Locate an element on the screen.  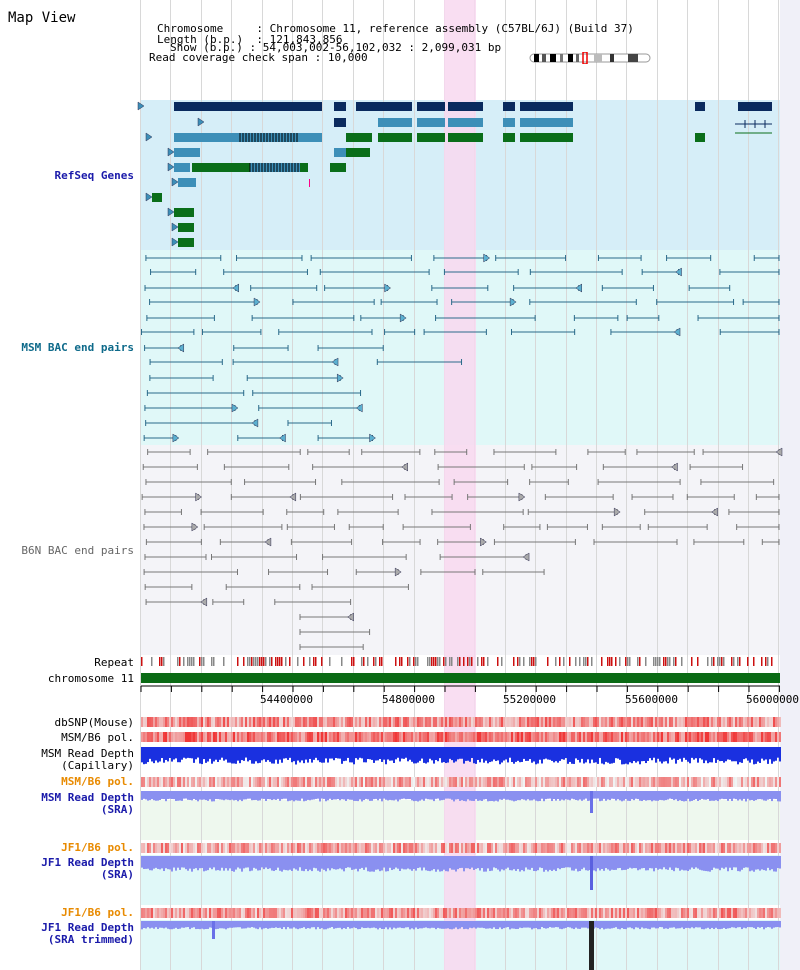
selection-highlight is located at coordinates (460, 485).